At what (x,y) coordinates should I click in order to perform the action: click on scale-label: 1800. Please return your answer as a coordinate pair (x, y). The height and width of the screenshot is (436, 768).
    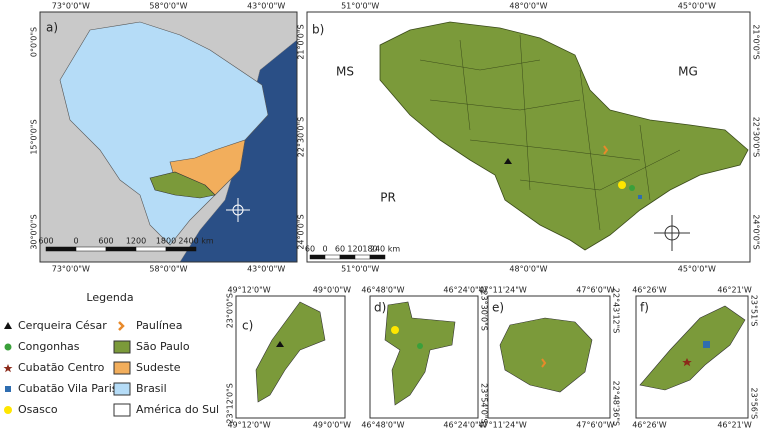
    Looking at the image, I should click on (166, 241).